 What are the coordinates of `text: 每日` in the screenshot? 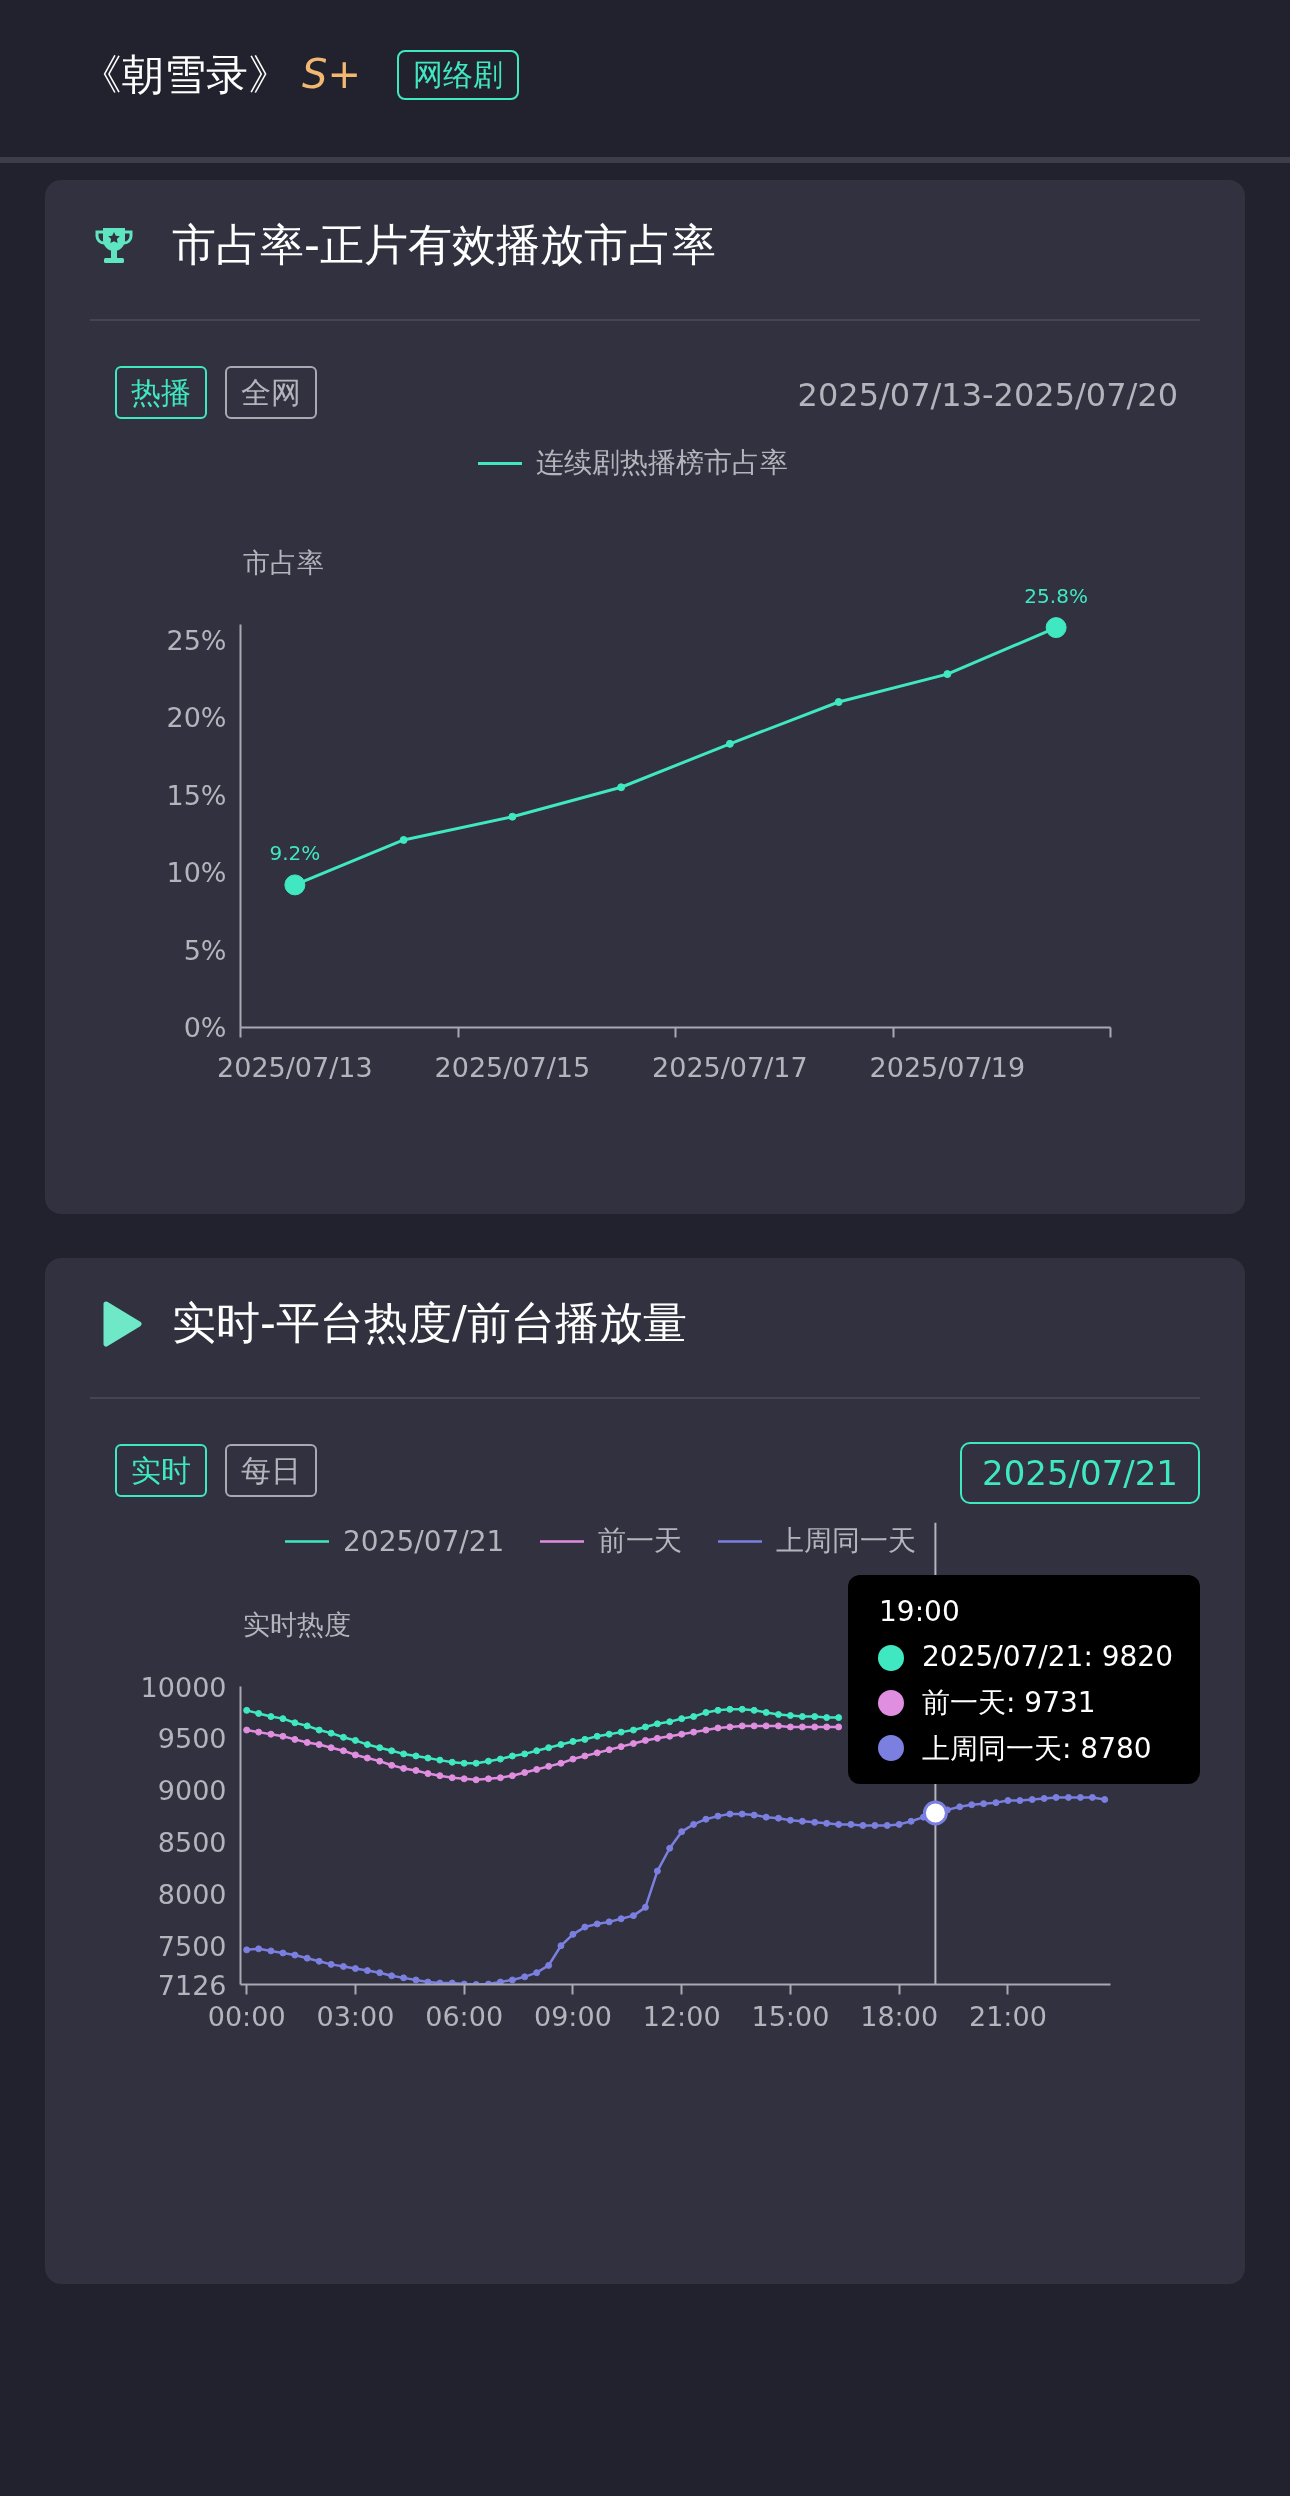 It's located at (271, 1470).